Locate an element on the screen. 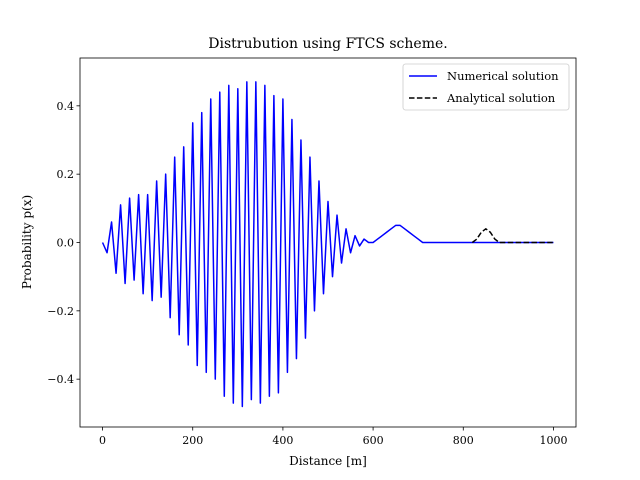 Image resolution: width=640 pixels, height=480 pixels. x-tick-label: 400 is located at coordinates (282, 440).